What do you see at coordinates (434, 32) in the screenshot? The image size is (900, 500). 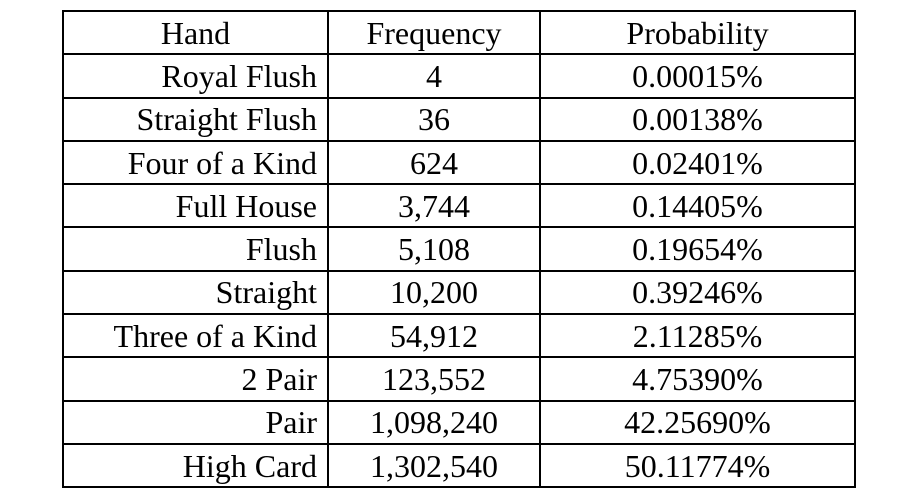 I see `header-cell: Frequency` at bounding box center [434, 32].